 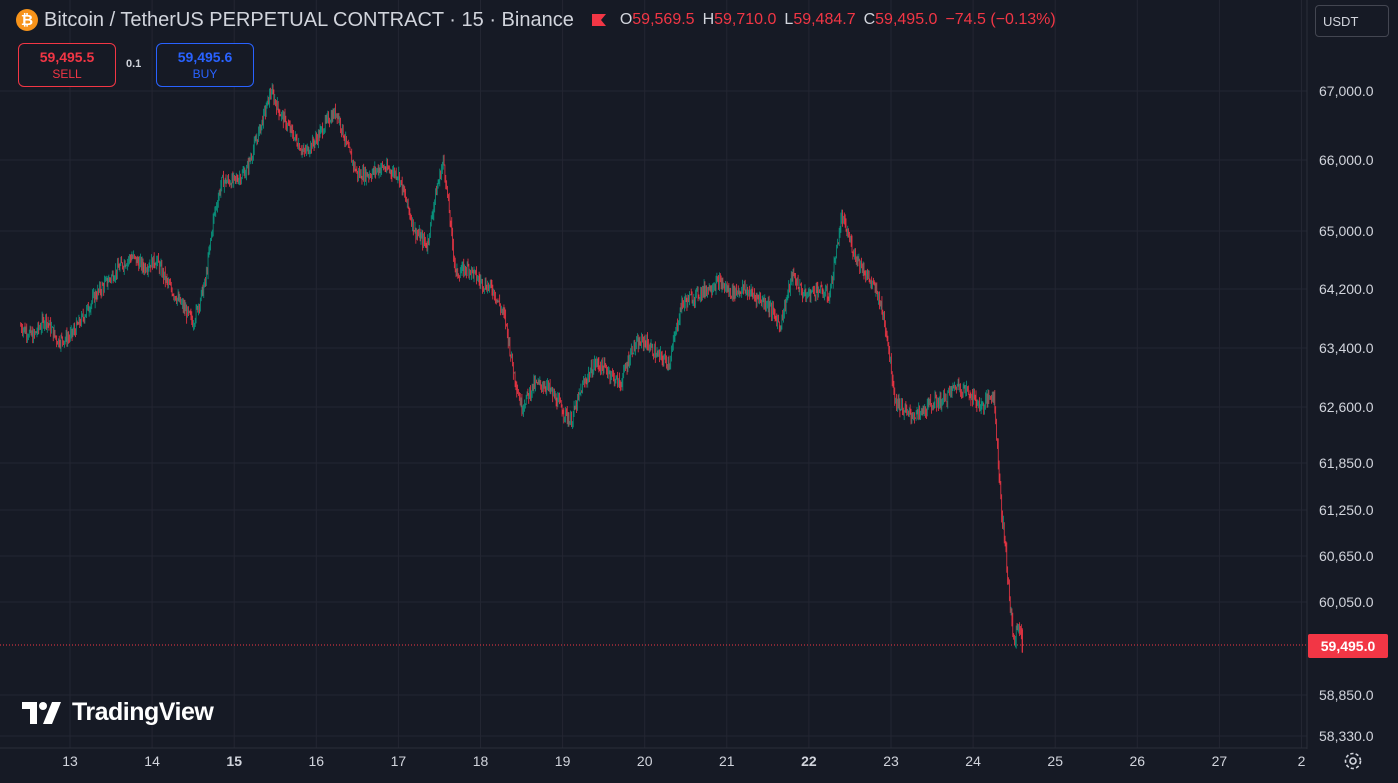 What do you see at coordinates (1346, 463) in the screenshot?
I see `price-tick-label: 61,850.0` at bounding box center [1346, 463].